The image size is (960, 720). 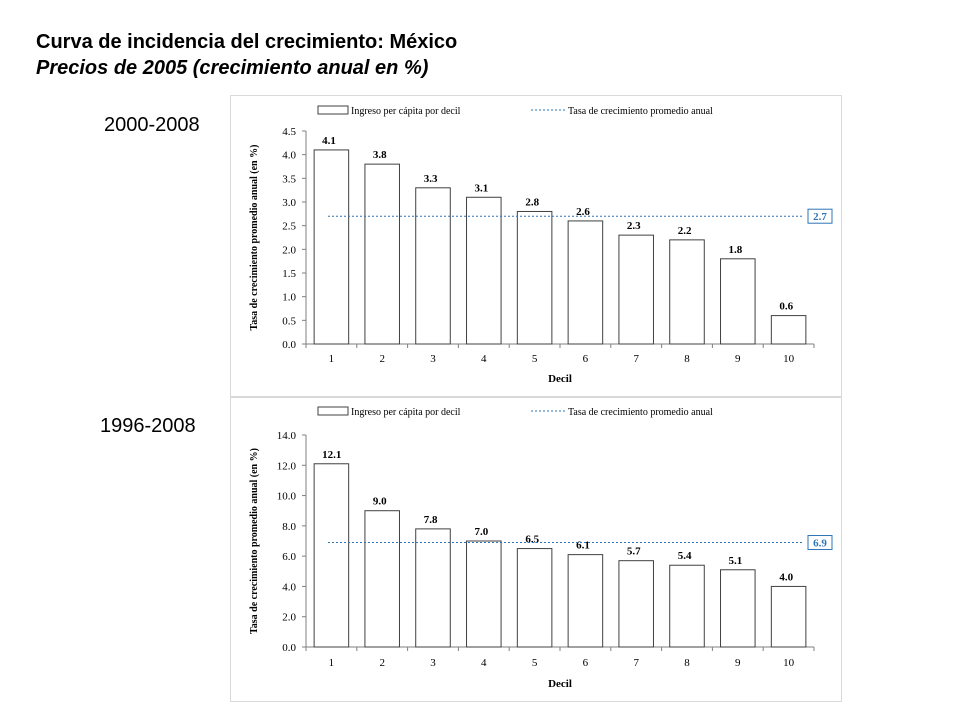 What do you see at coordinates (287, 497) in the screenshot?
I see `y-tick-label: 10.0` at bounding box center [287, 497].